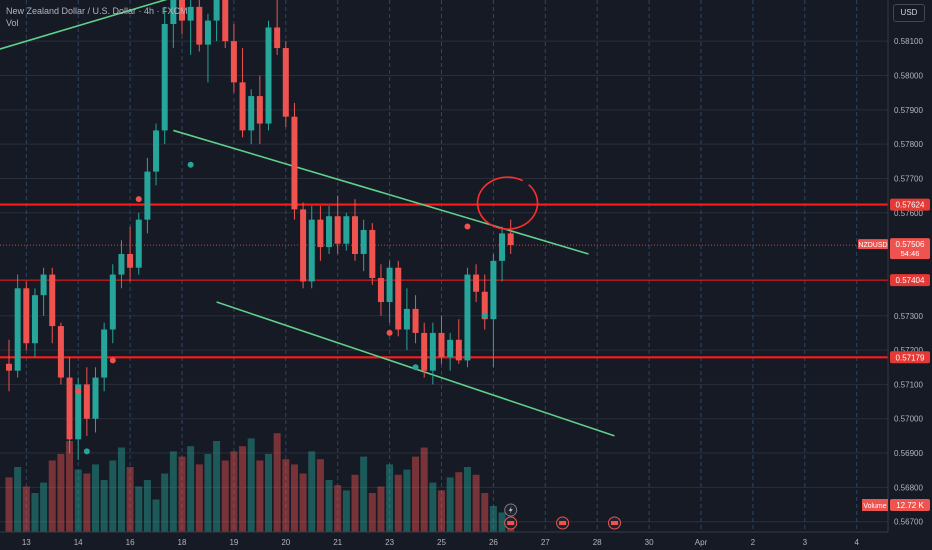 The image size is (932, 550). What do you see at coordinates (910, 505) in the screenshot?
I see `volume-value-tag` at bounding box center [910, 505].